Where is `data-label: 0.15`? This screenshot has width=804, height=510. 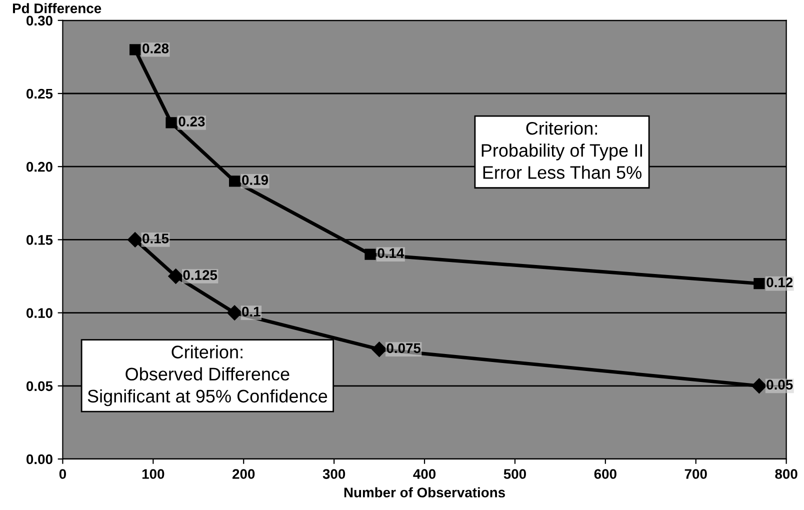
data-label: 0.15 is located at coordinates (155, 239).